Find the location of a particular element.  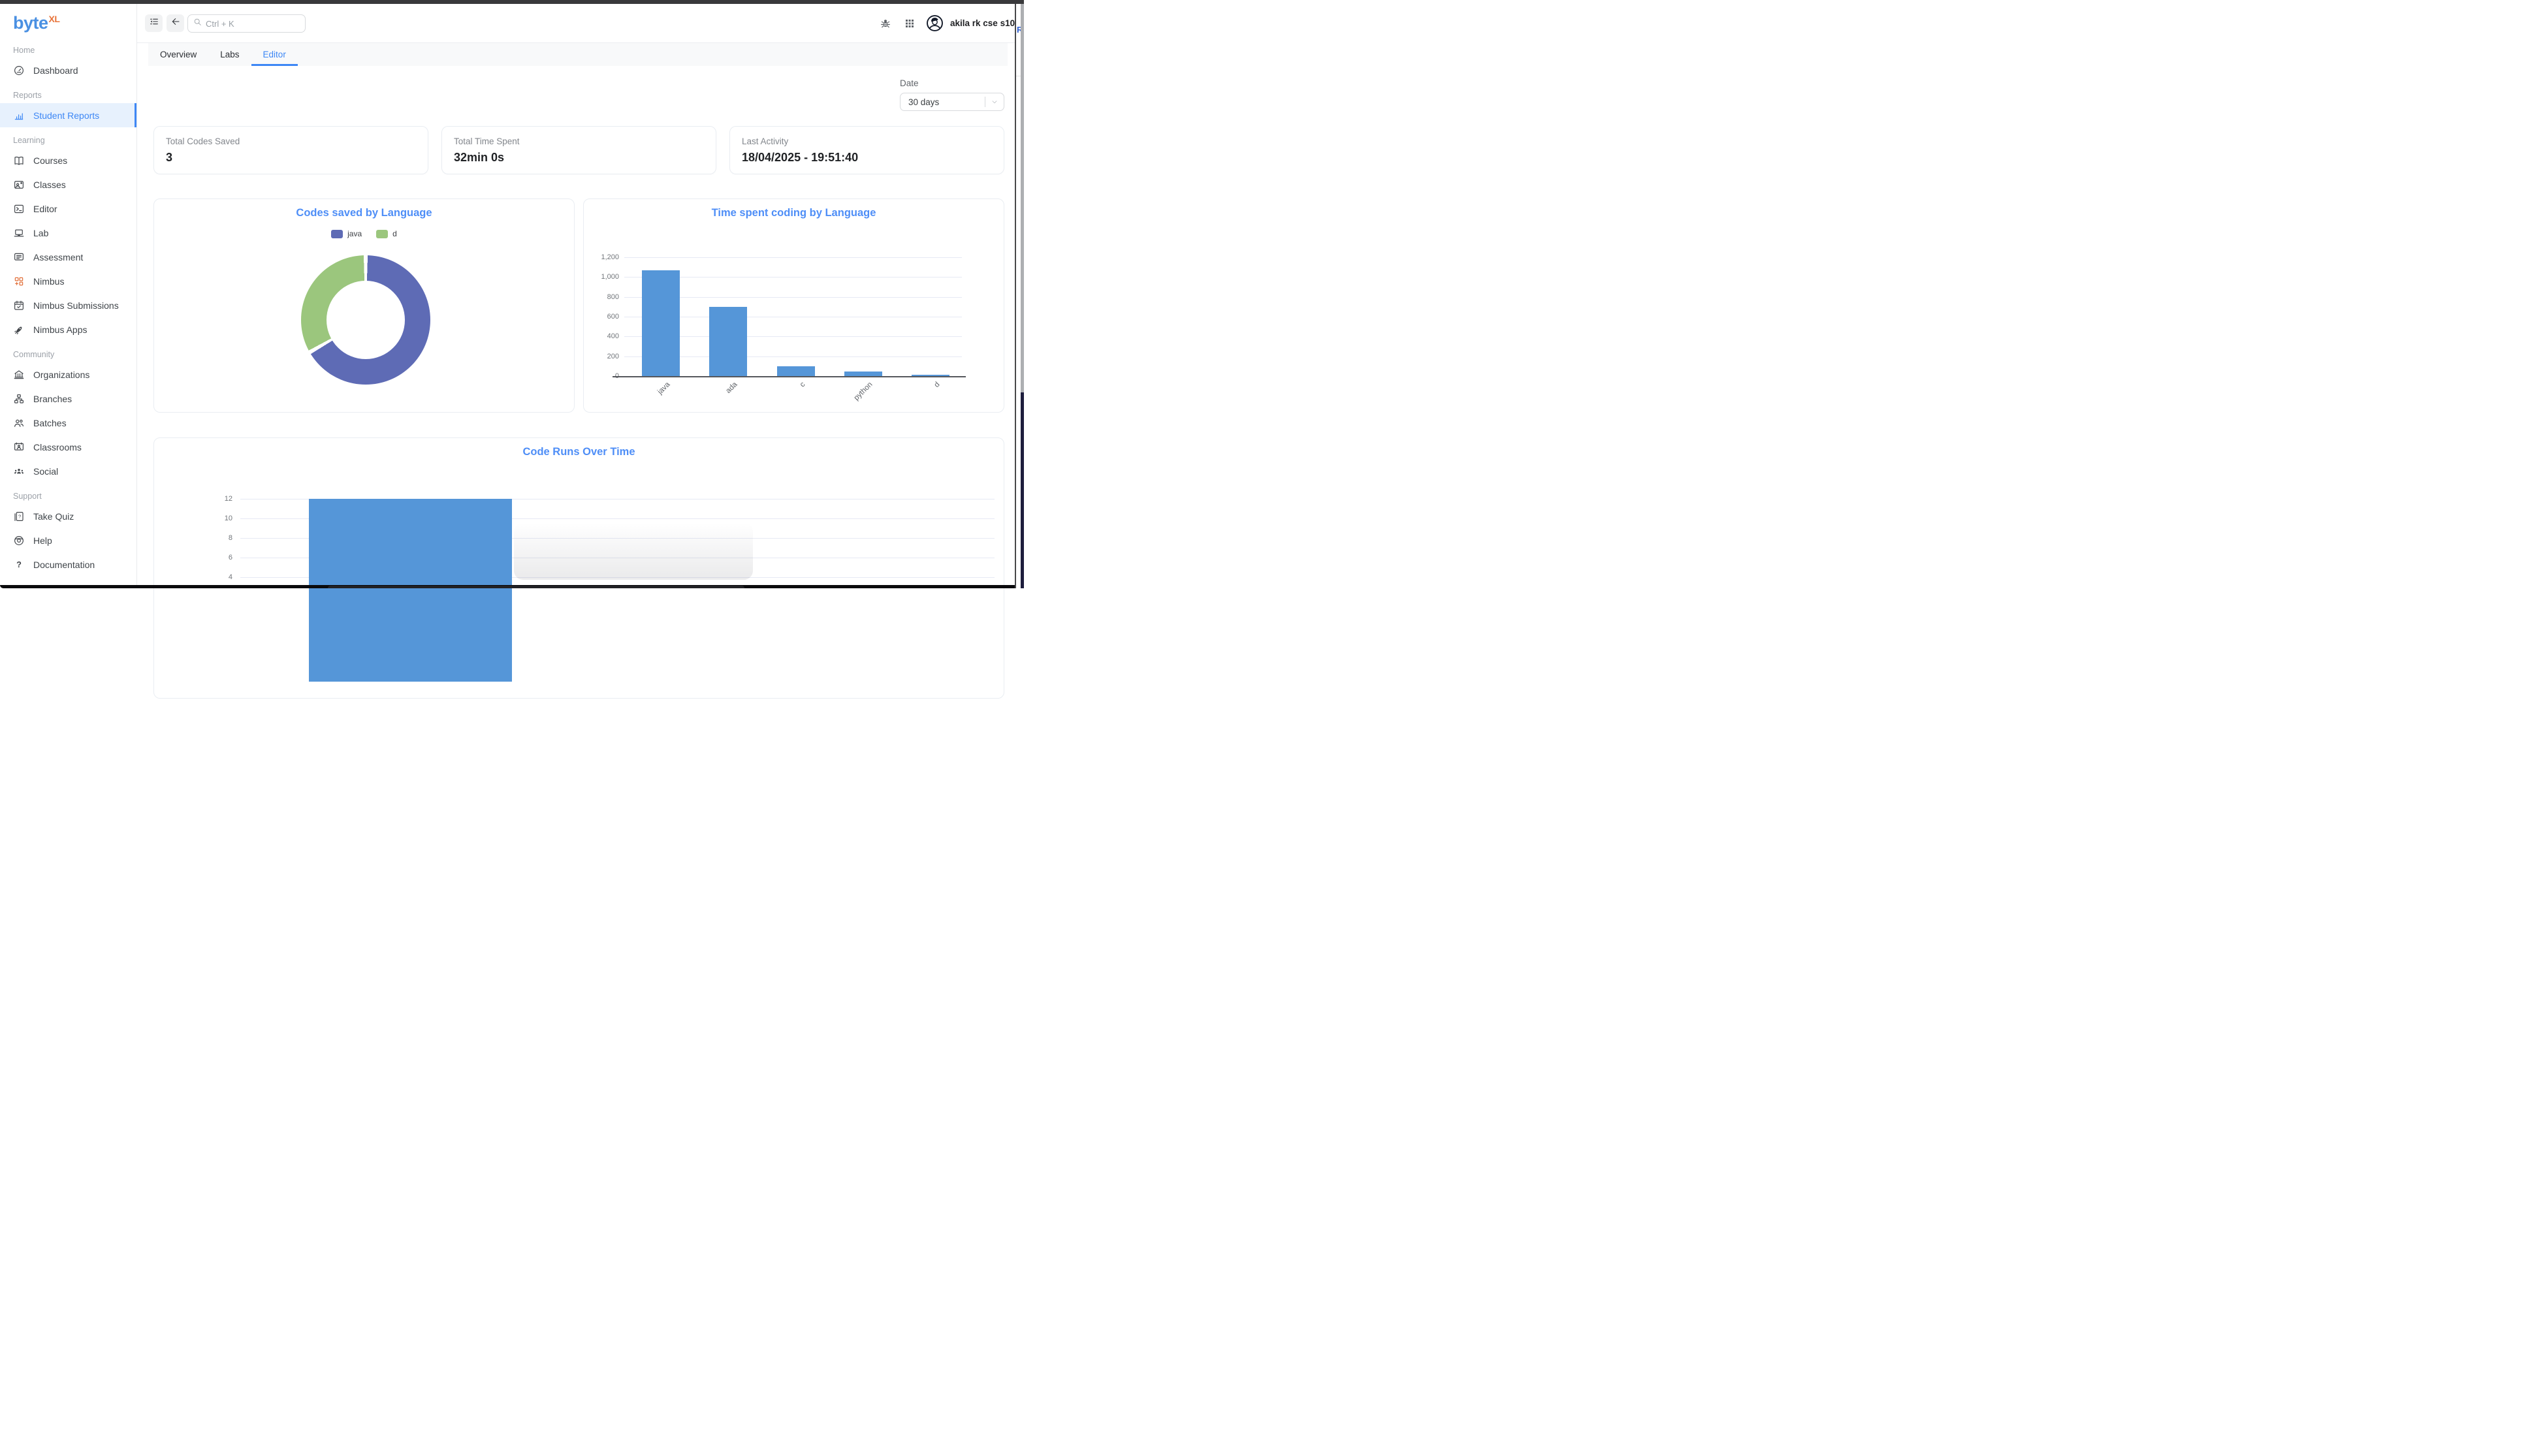

stat-label: Total Time Spent is located at coordinates (487, 141).